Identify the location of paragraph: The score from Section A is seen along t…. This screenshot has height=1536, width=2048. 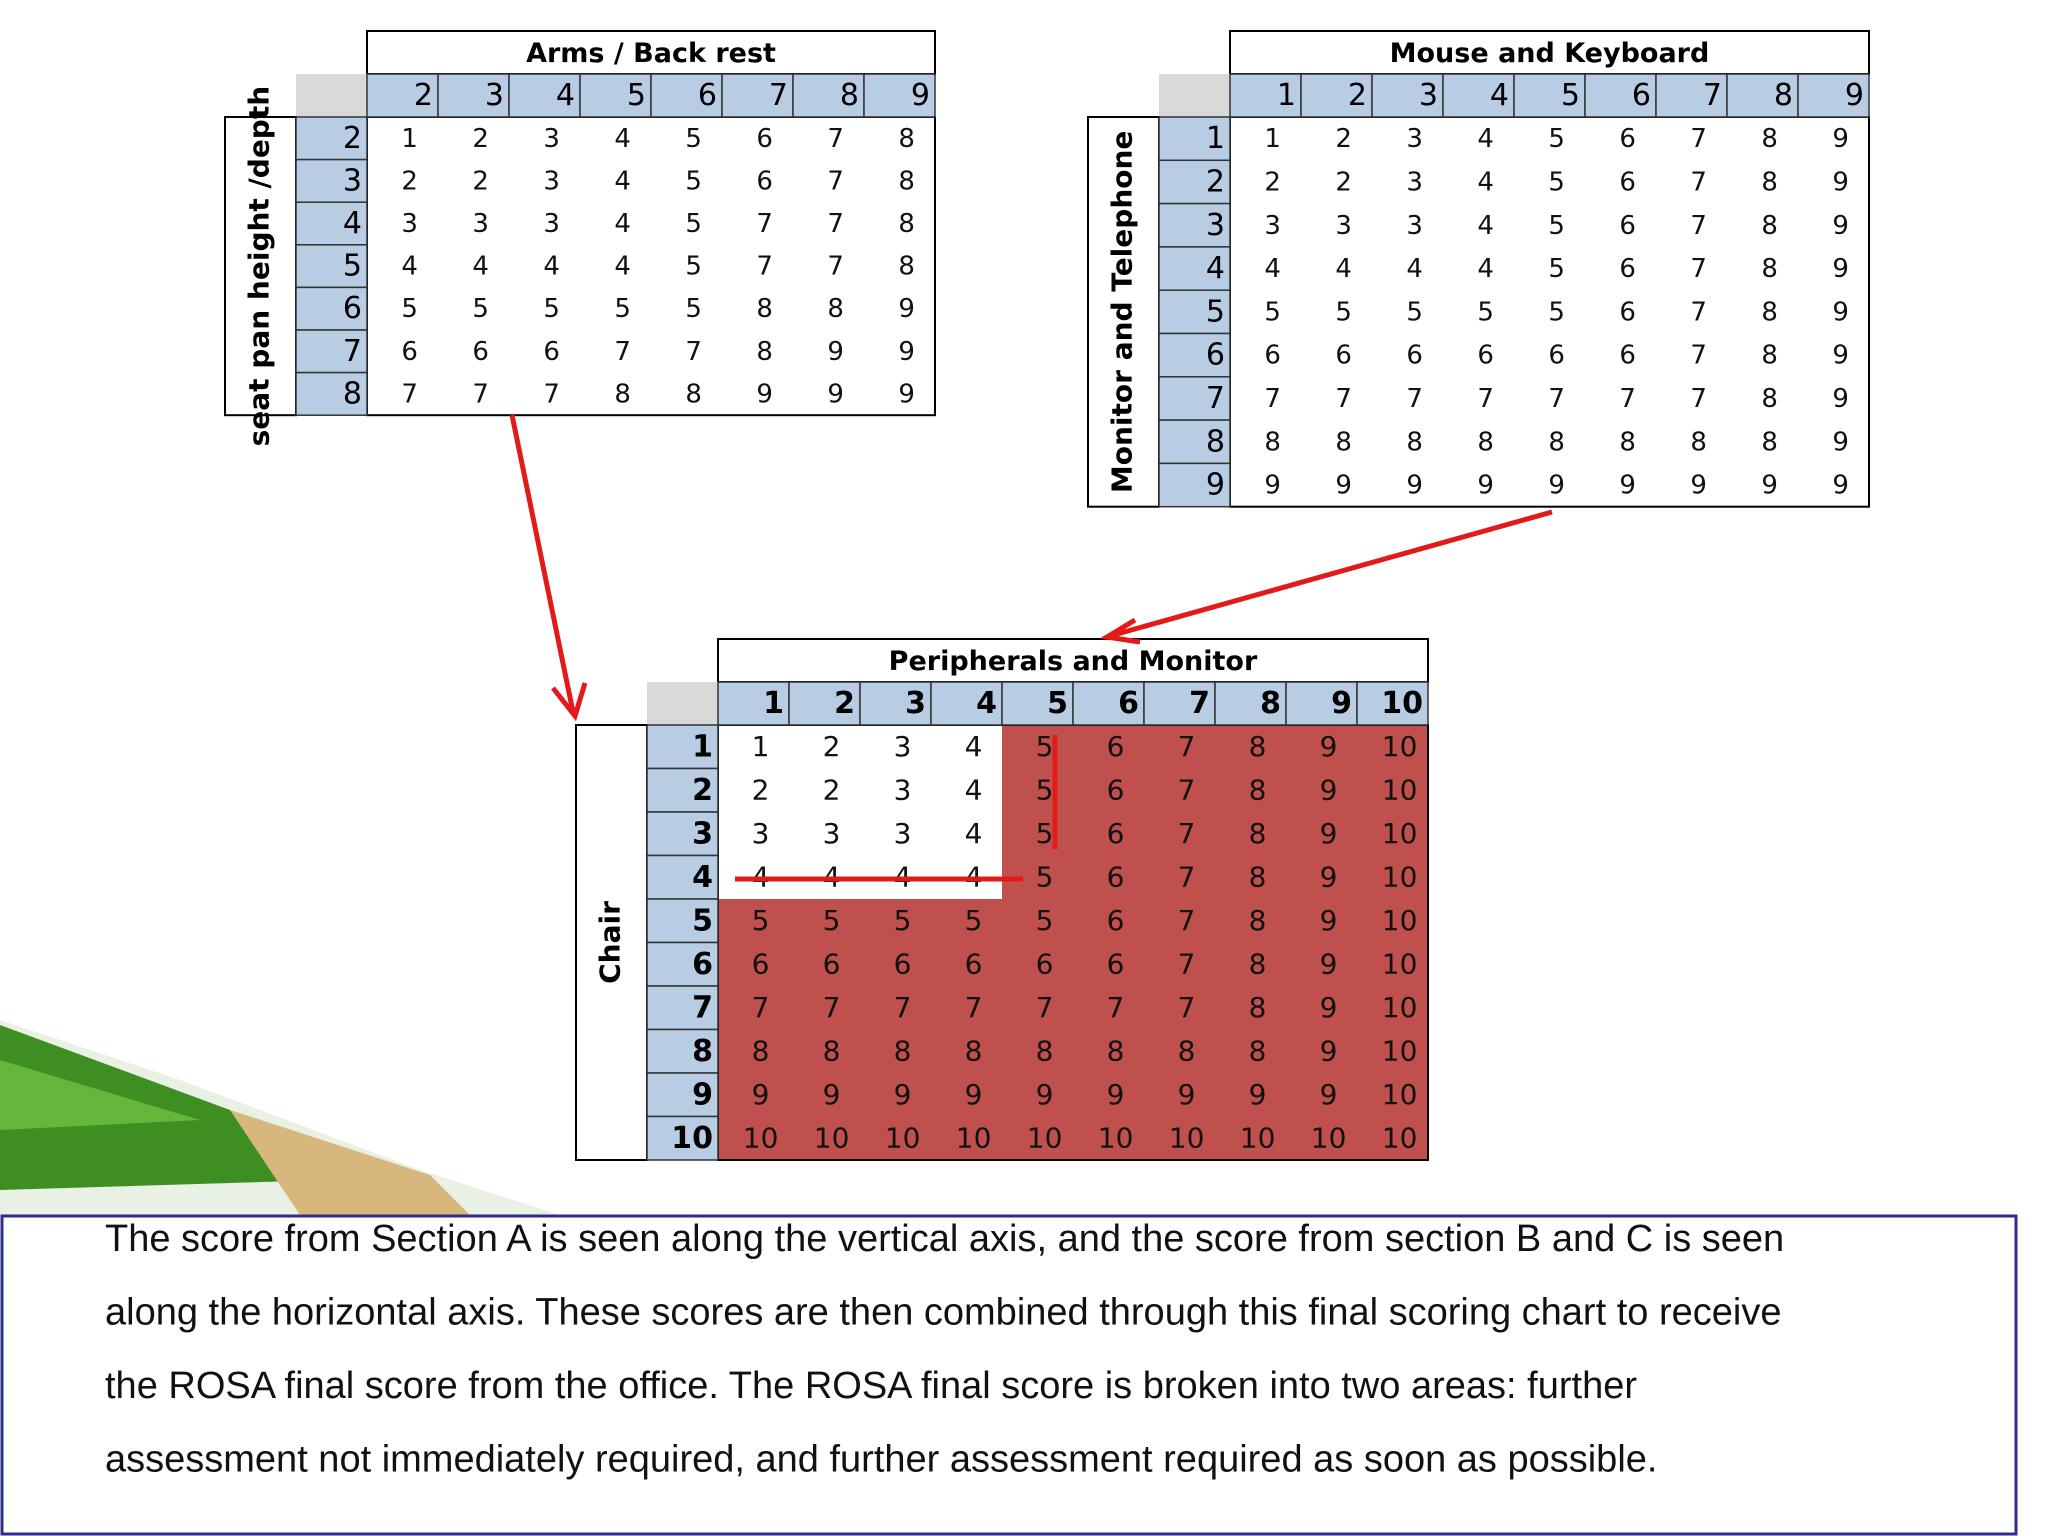
(944, 1349).